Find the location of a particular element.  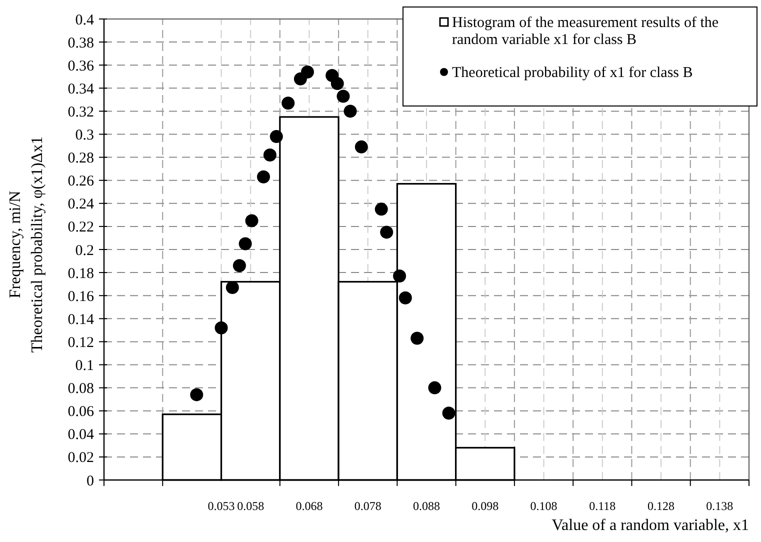

y-tick-label: 0.2 is located at coordinates (84, 250).